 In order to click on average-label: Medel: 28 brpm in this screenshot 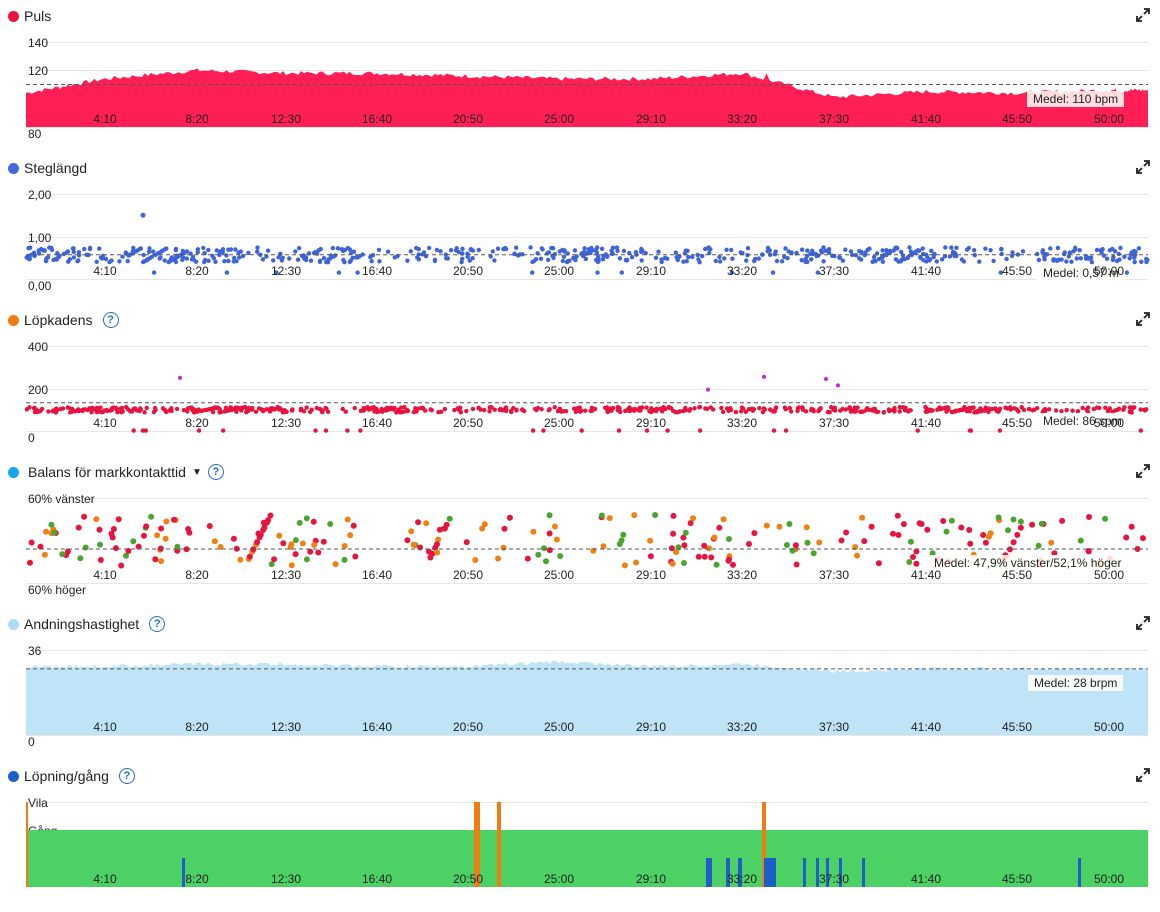, I will do `click(1076, 682)`.